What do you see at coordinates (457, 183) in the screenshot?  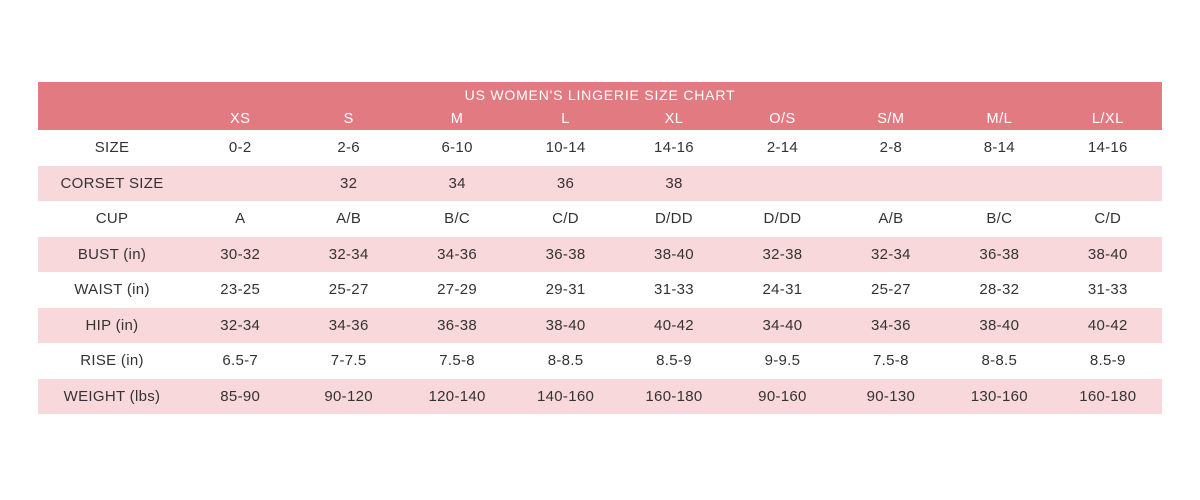 I see `table-cell: 34` at bounding box center [457, 183].